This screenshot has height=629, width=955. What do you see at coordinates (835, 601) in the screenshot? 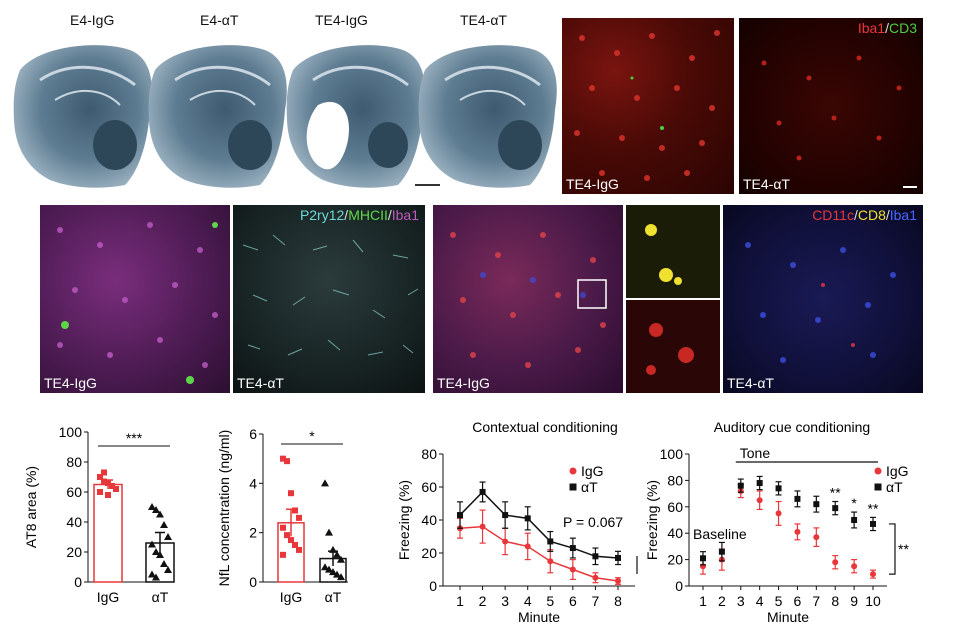
I see `x-tick-label: 8` at bounding box center [835, 601].